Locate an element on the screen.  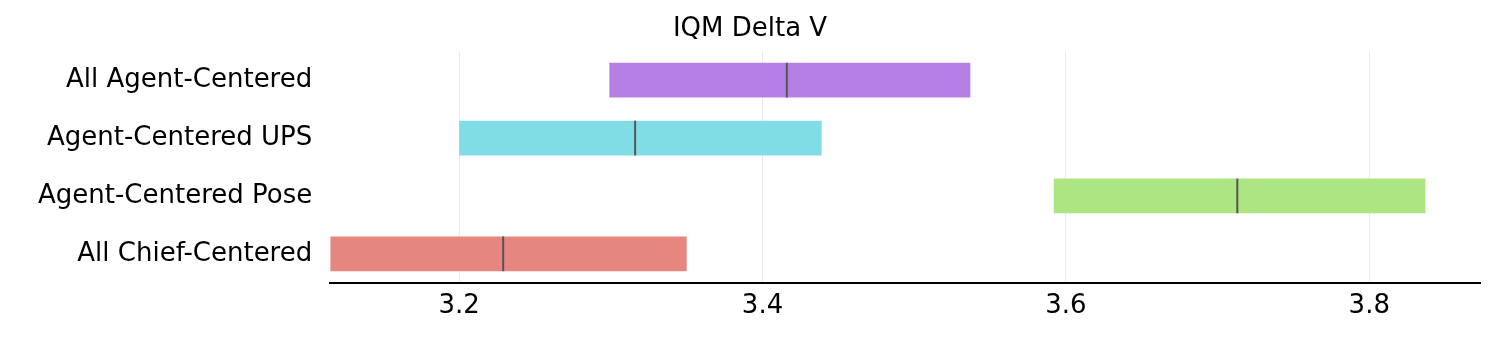
x-tick-label: 3.8 is located at coordinates (1369, 304).